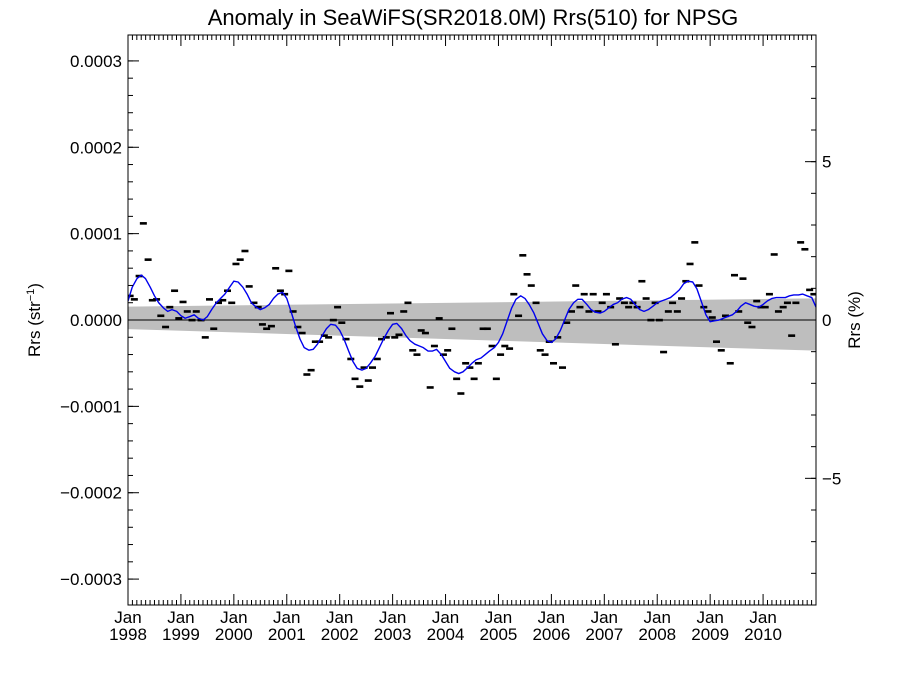 Image resolution: width=900 pixels, height=680 pixels. Describe the element at coordinates (96, 147) in the screenshot. I see `y-tick-label-1: 0.0002` at that location.